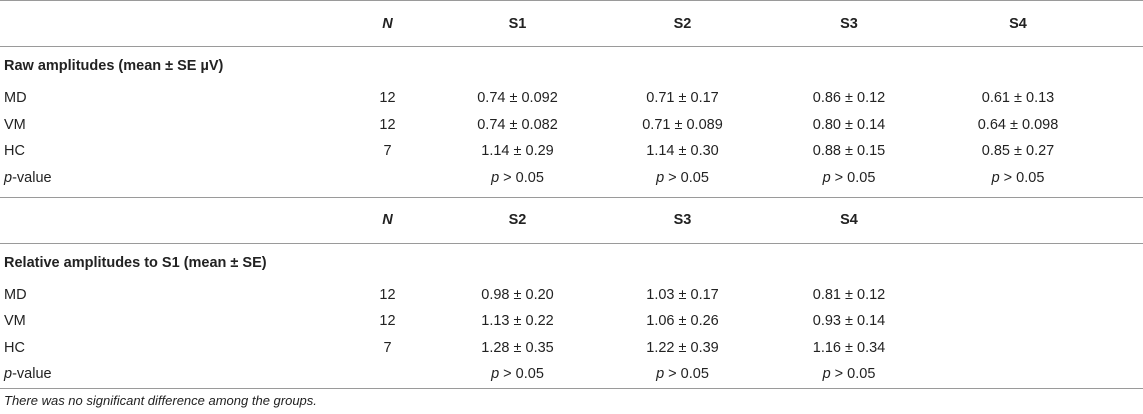  What do you see at coordinates (571, 66) in the screenshot?
I see `section-row-raw: Raw amplitudes (mean ± SE µV)` at bounding box center [571, 66].